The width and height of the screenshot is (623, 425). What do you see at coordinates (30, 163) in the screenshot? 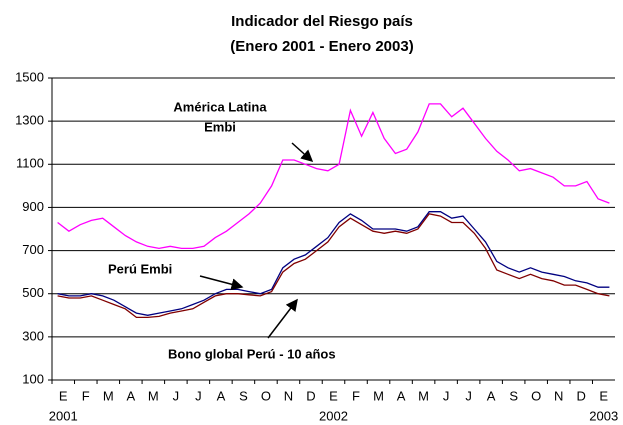
I see `y-tick-label: 1100` at bounding box center [30, 163].